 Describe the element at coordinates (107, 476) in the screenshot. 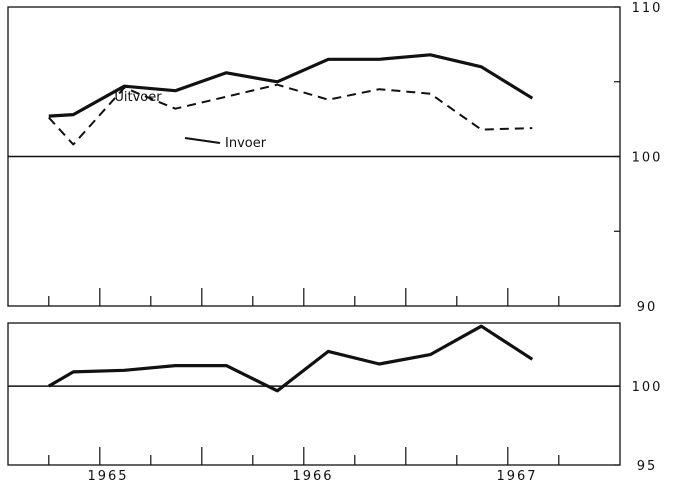

I see `x-tick-label-1965: 1965` at that location.